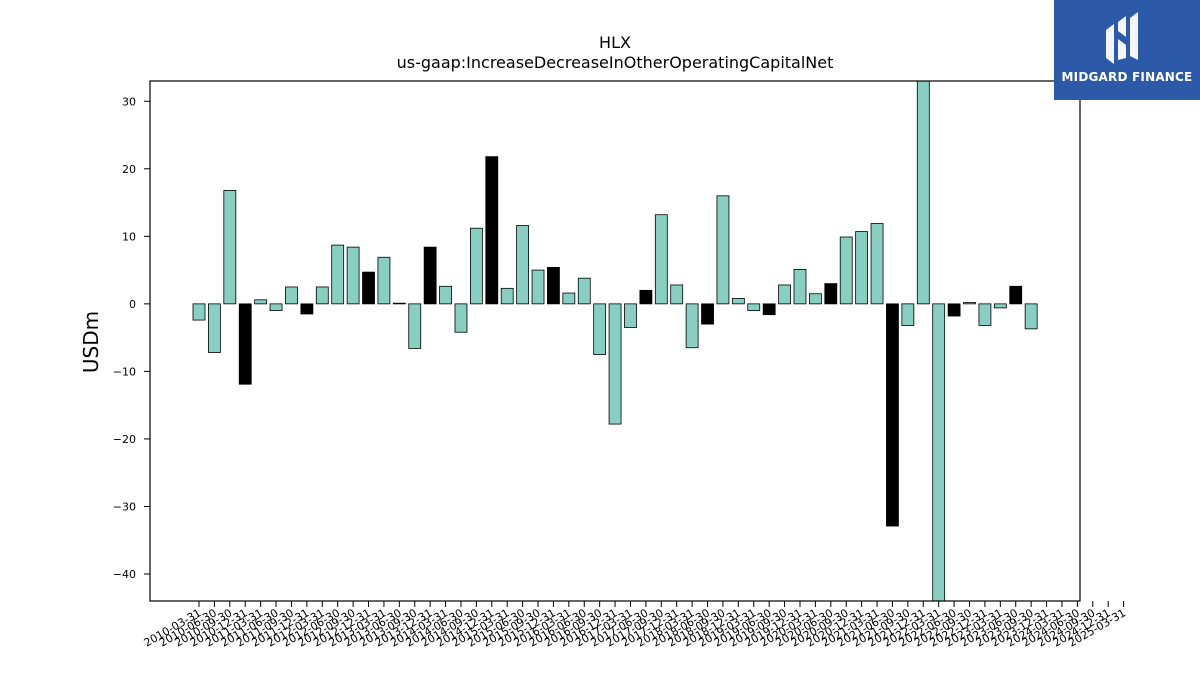 This screenshot has height=675, width=1200. What do you see at coordinates (129, 169) in the screenshot?
I see `y-tick-label: 20` at bounding box center [129, 169].